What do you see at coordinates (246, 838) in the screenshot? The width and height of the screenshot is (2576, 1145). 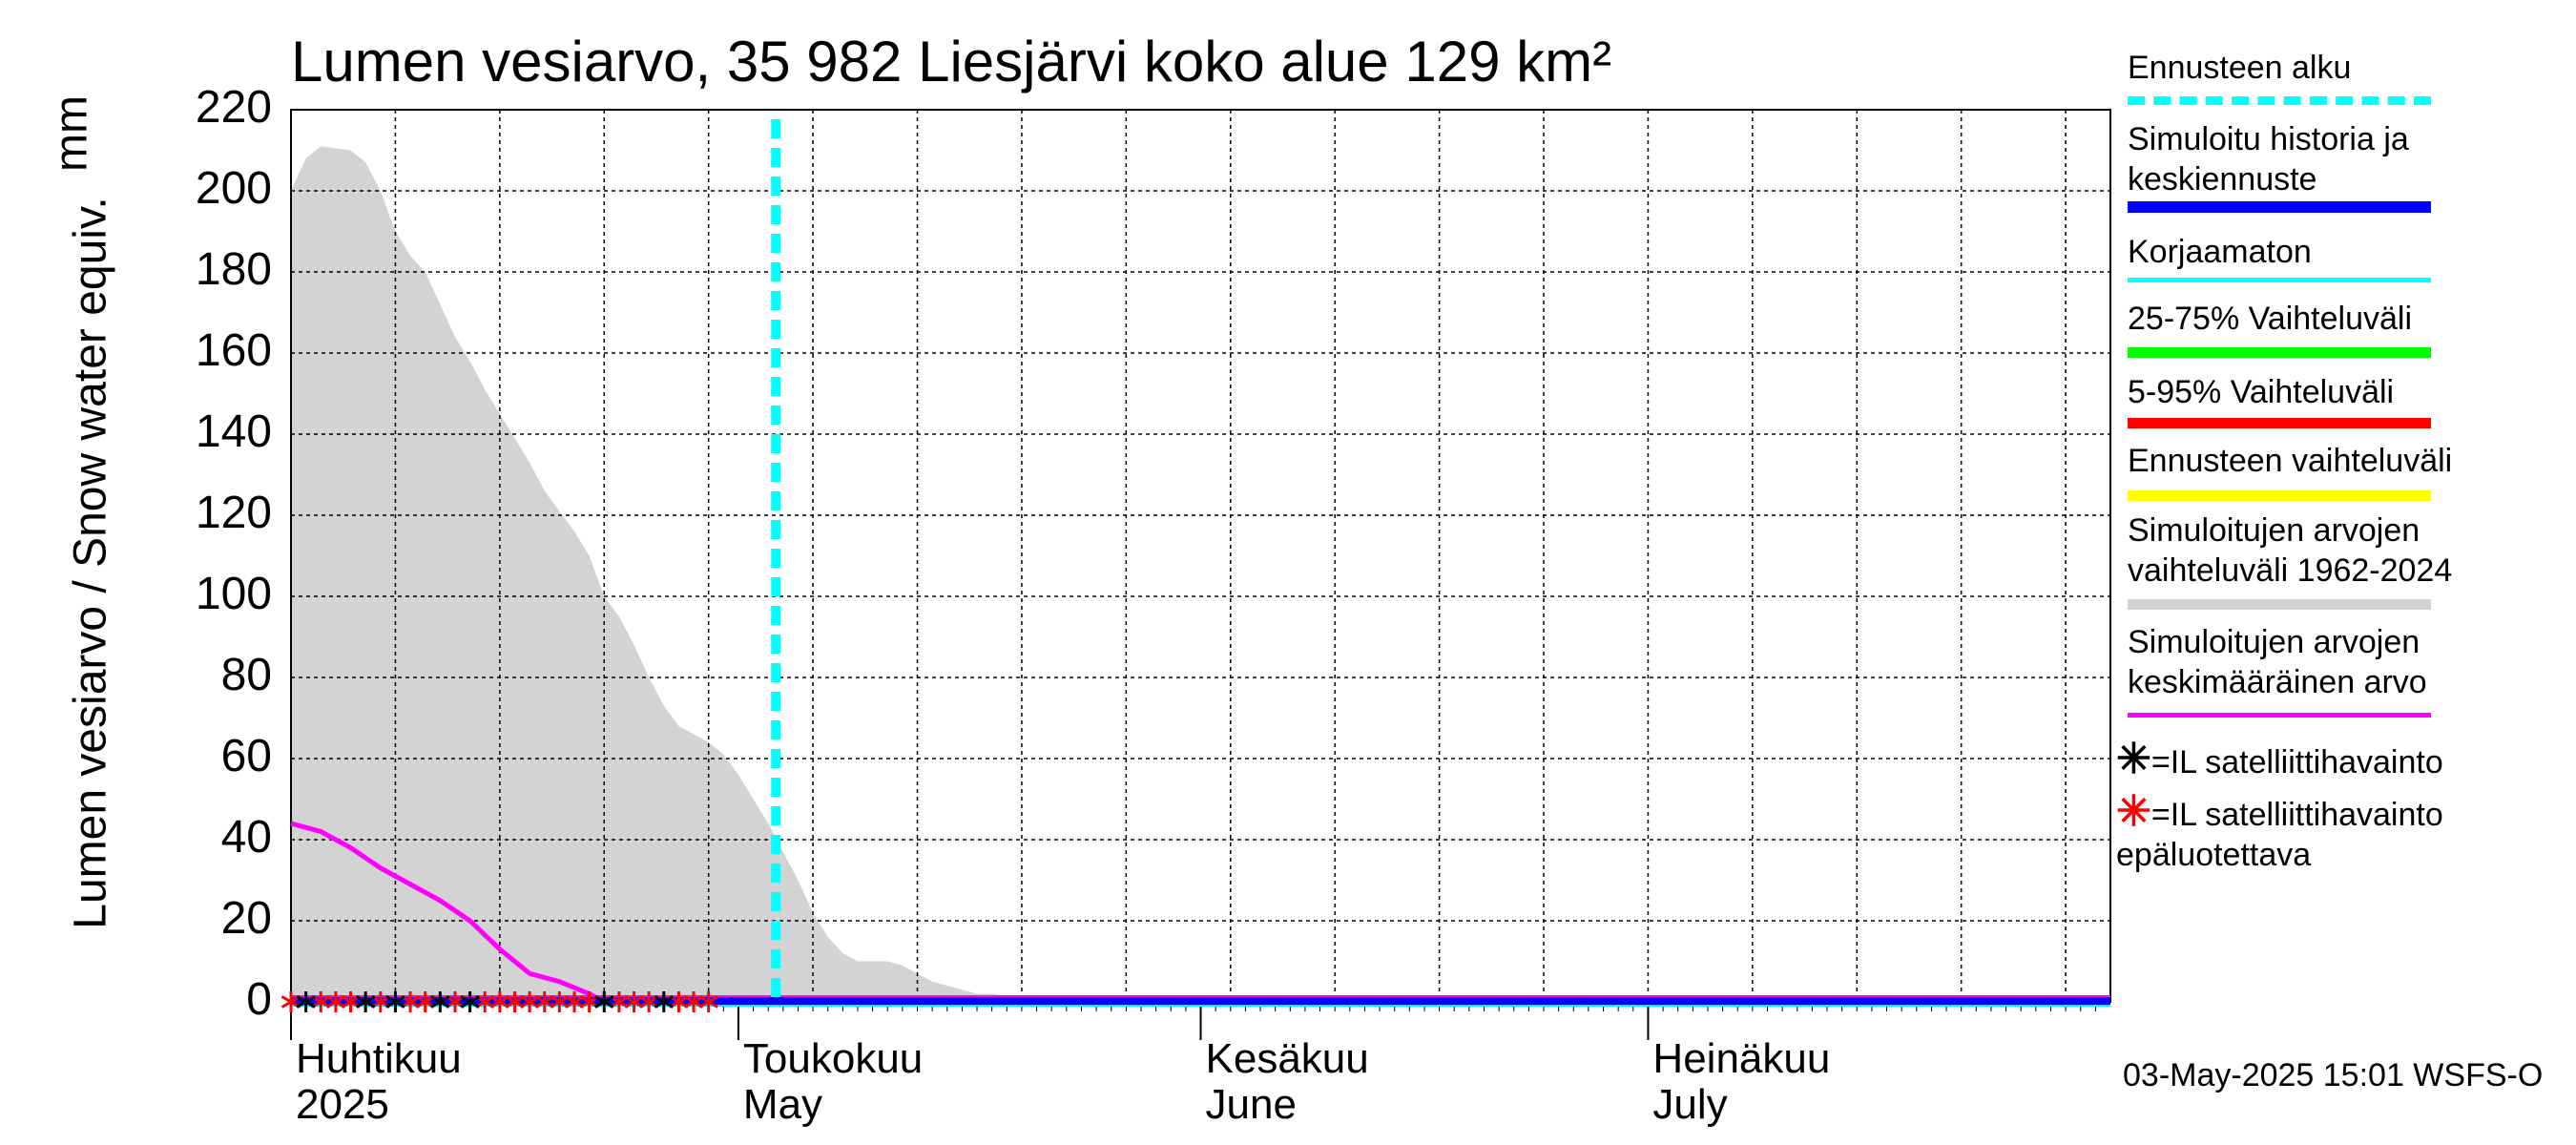 I see `y-tick-label: 40` at bounding box center [246, 838].